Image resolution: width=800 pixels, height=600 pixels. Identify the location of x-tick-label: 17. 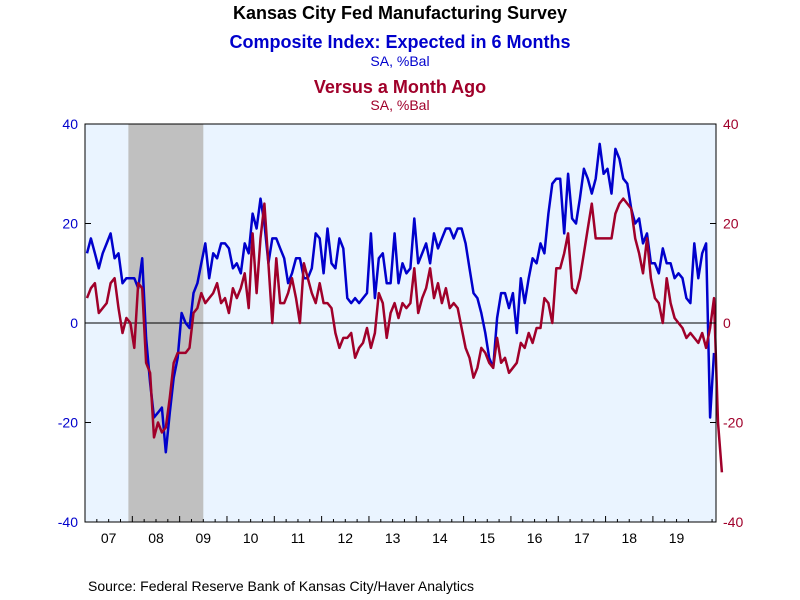
(582, 538).